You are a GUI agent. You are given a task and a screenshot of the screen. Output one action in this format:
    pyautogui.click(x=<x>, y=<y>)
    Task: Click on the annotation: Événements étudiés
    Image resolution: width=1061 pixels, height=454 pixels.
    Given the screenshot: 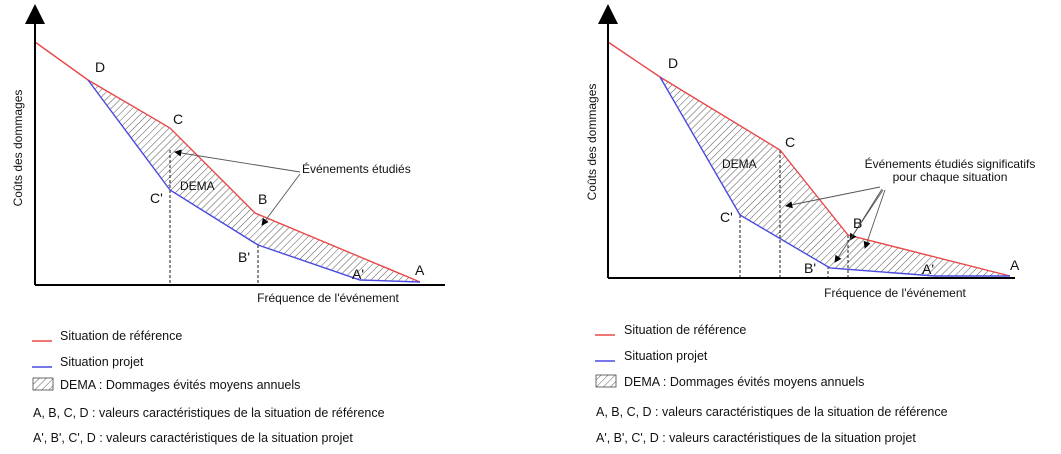 What is the action you would take?
    pyautogui.click(x=356, y=168)
    